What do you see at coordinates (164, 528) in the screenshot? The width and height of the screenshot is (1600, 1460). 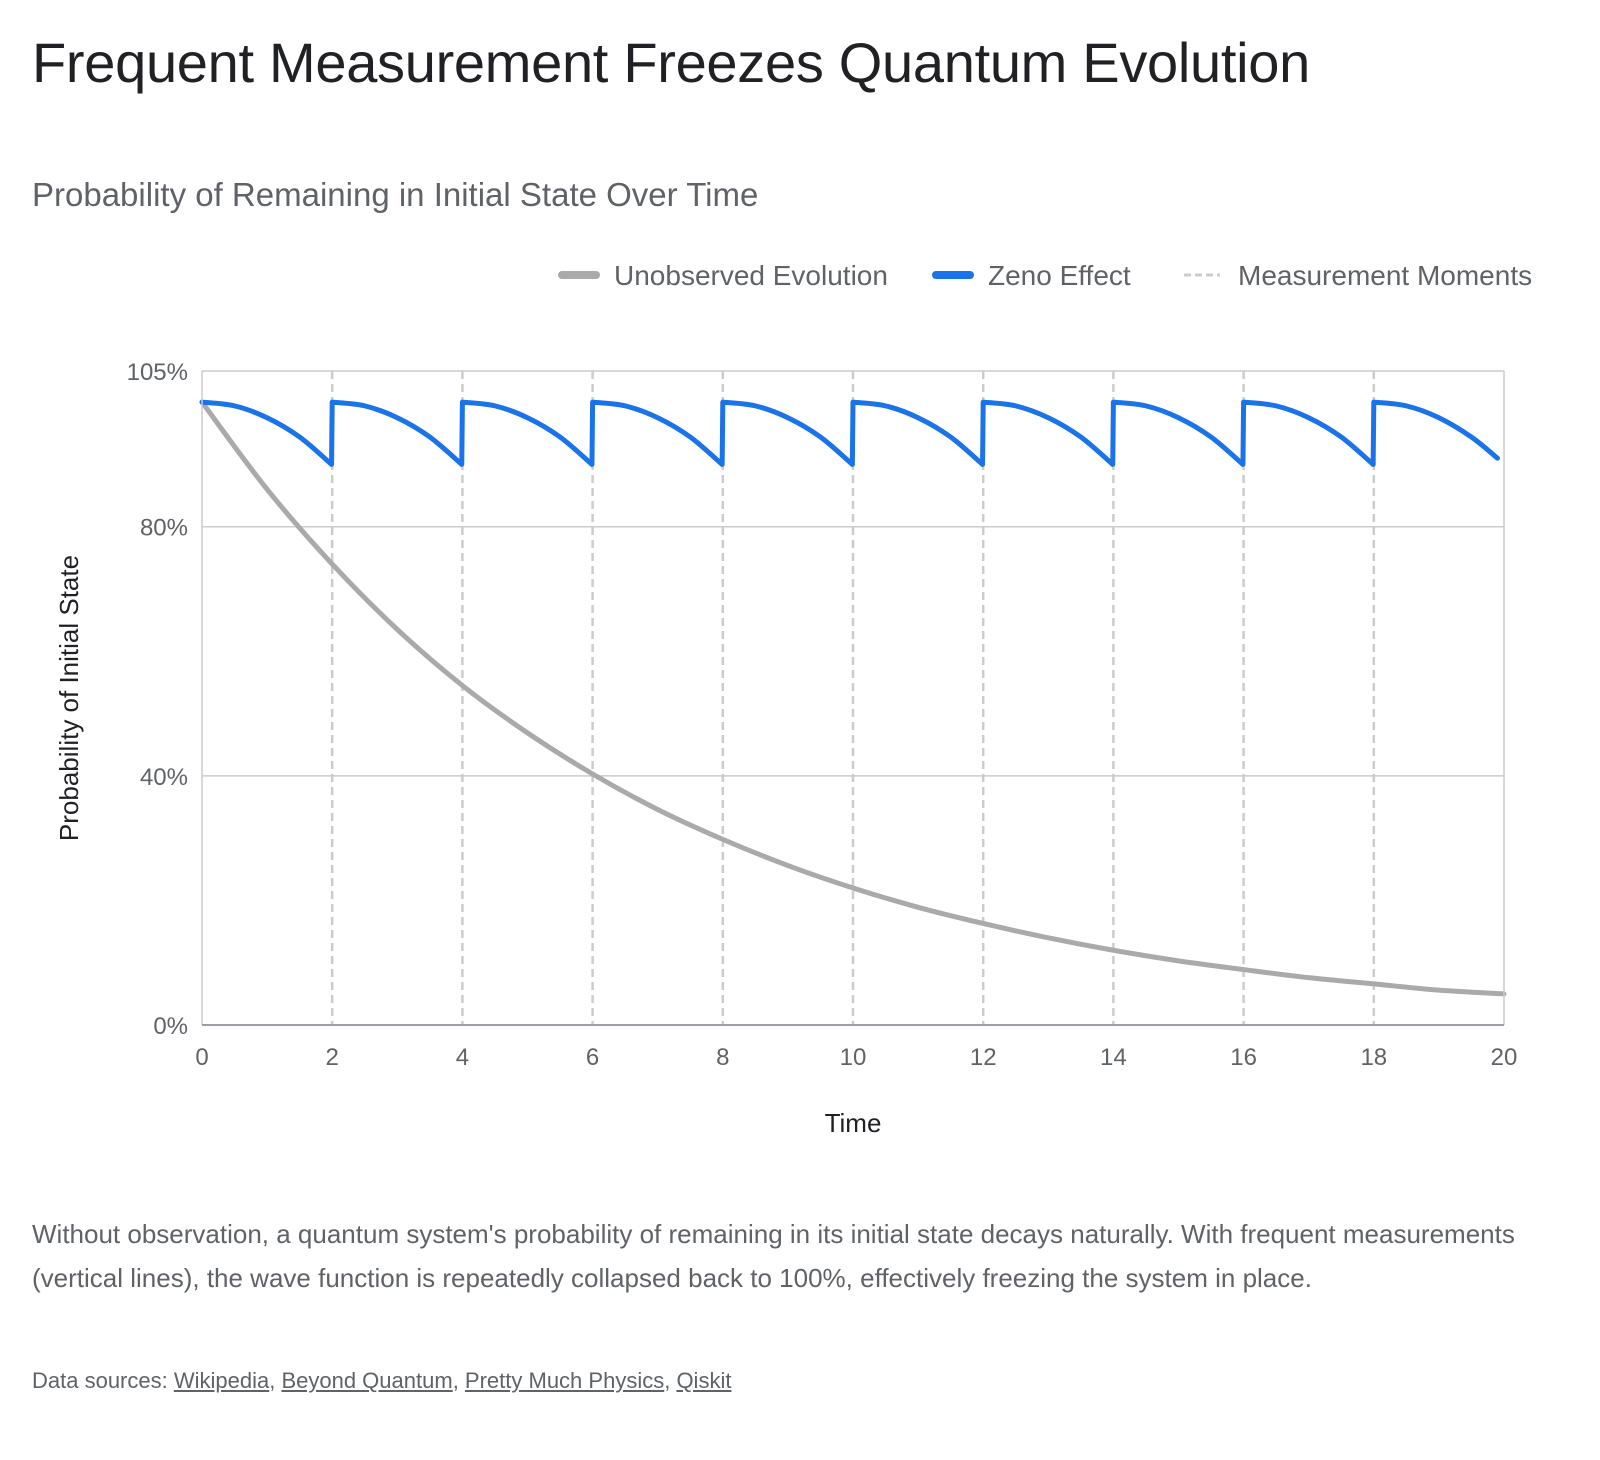 I see `y-tick-label: 80%` at bounding box center [164, 528].